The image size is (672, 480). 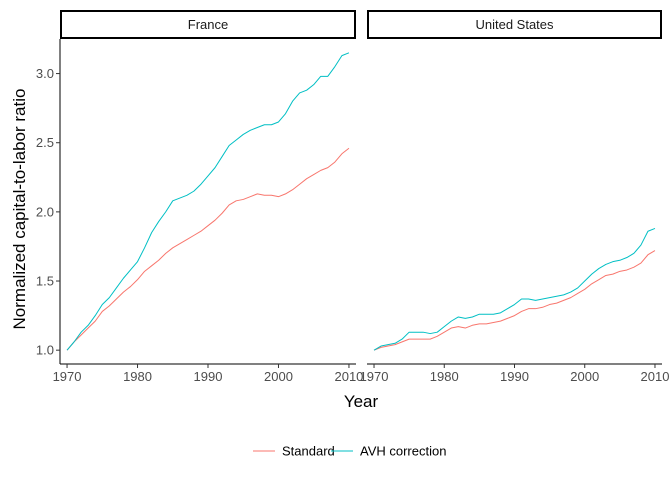 I want to click on series-line-avh-correction, so click(x=514, y=289).